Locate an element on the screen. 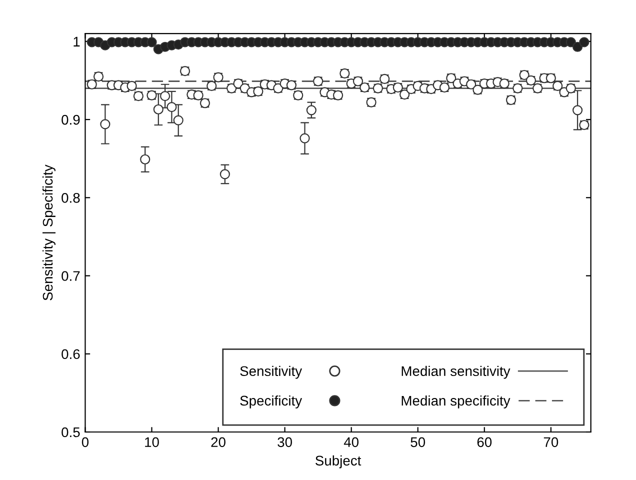  x-tick-label: 50 is located at coordinates (418, 442).